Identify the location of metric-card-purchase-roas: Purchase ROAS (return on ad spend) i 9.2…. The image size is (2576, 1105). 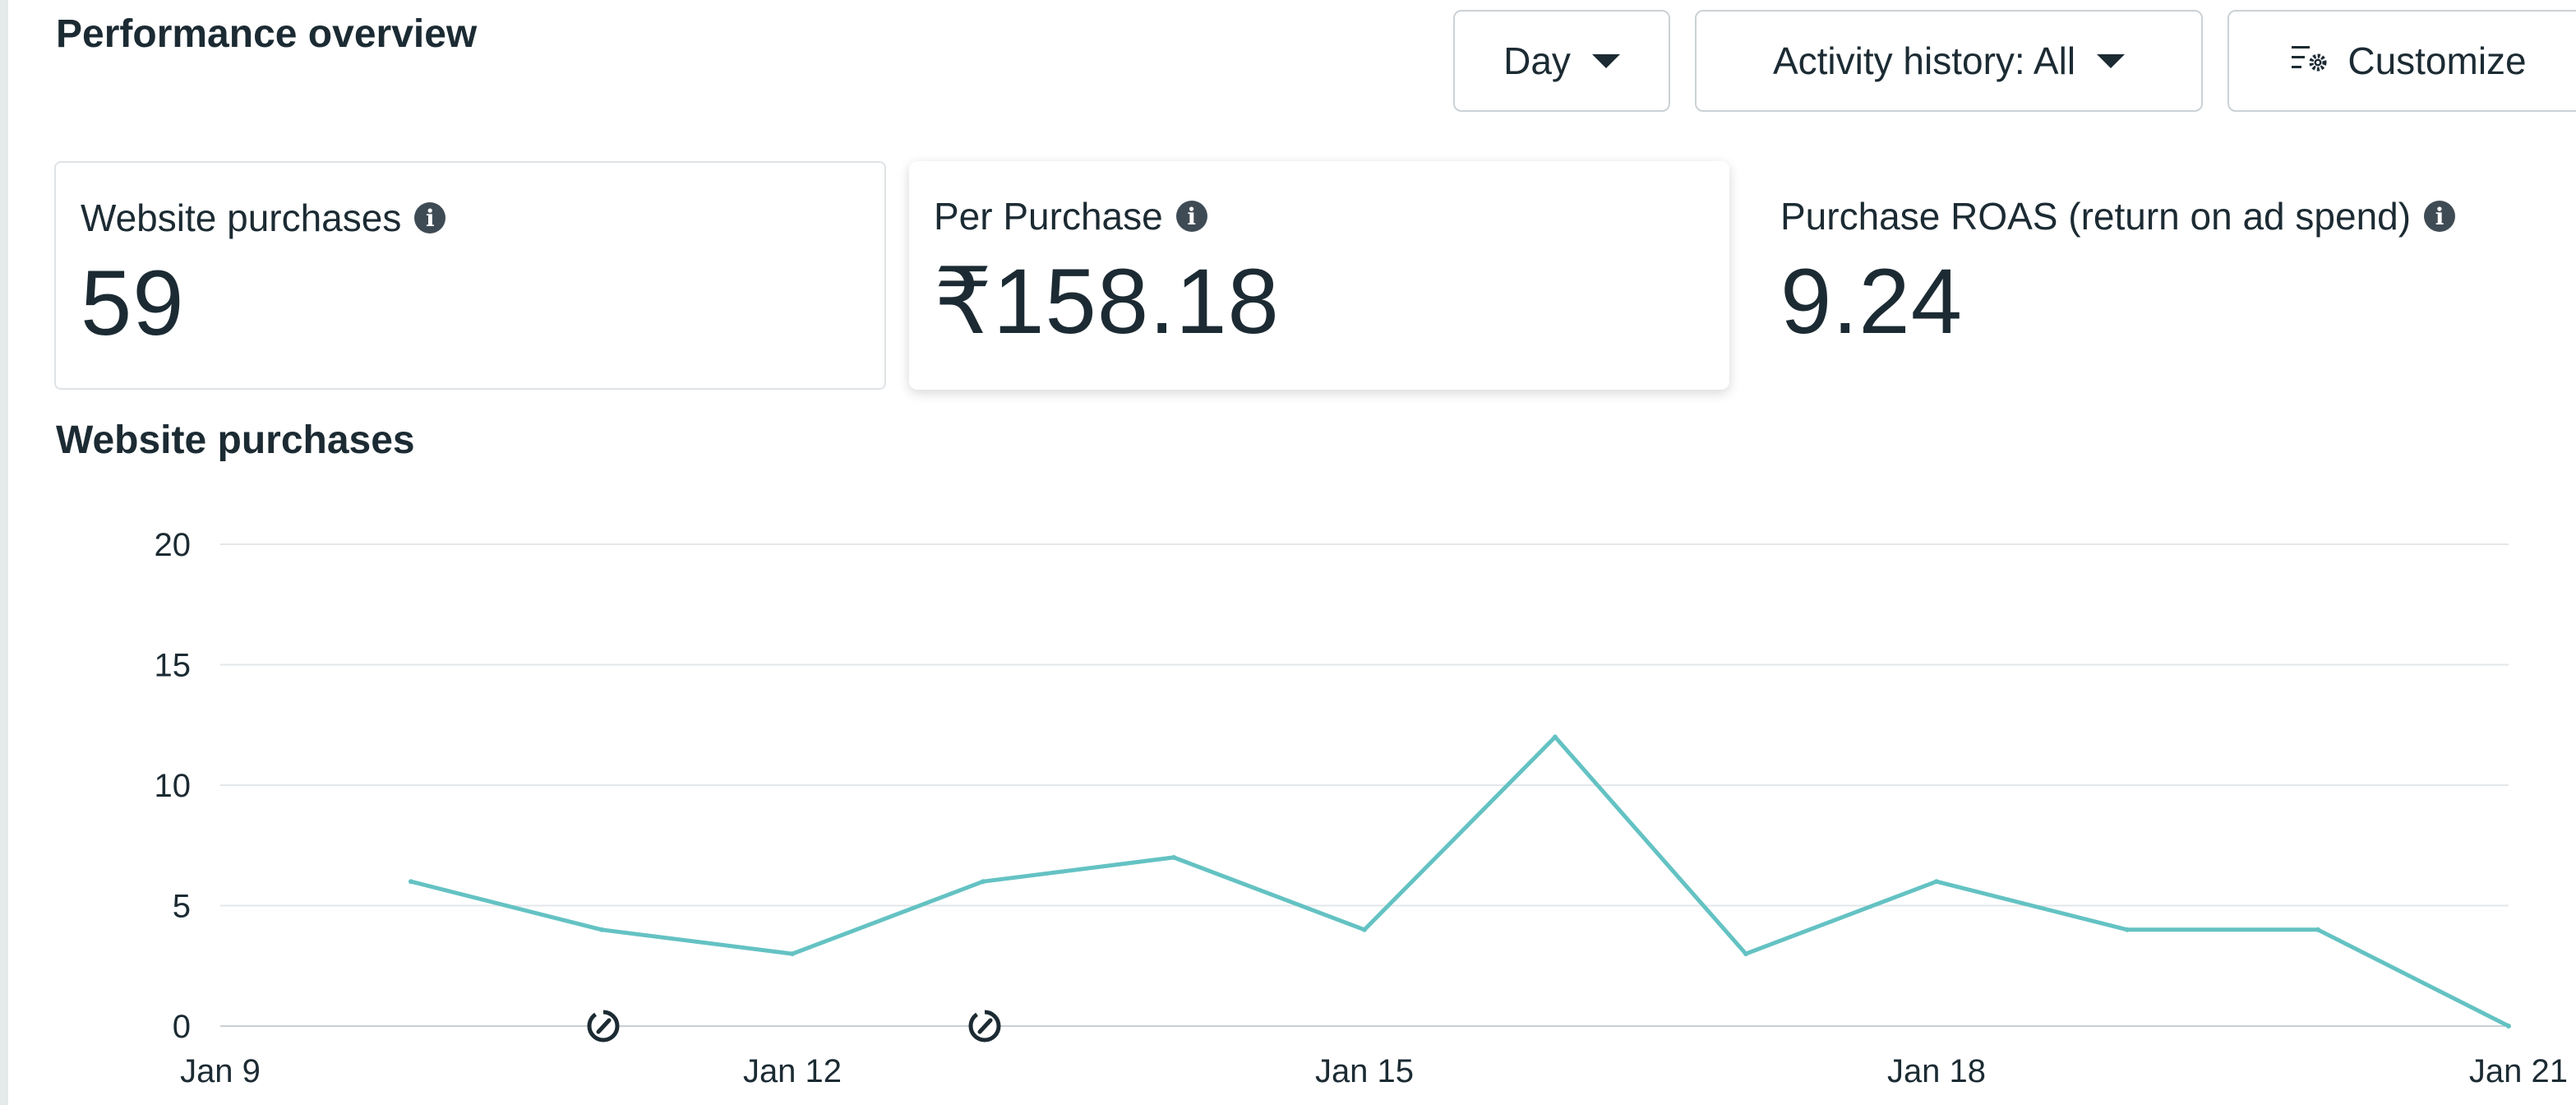
(2164, 275).